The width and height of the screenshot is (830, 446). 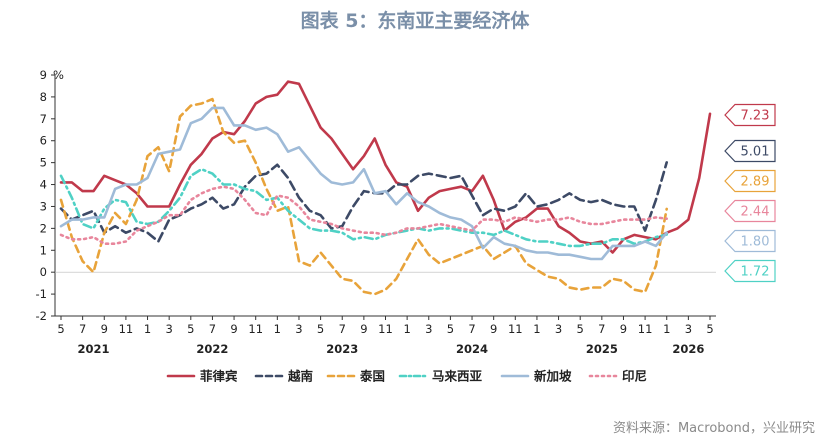 I want to click on y-tick-label: 5, so click(x=43, y=163).